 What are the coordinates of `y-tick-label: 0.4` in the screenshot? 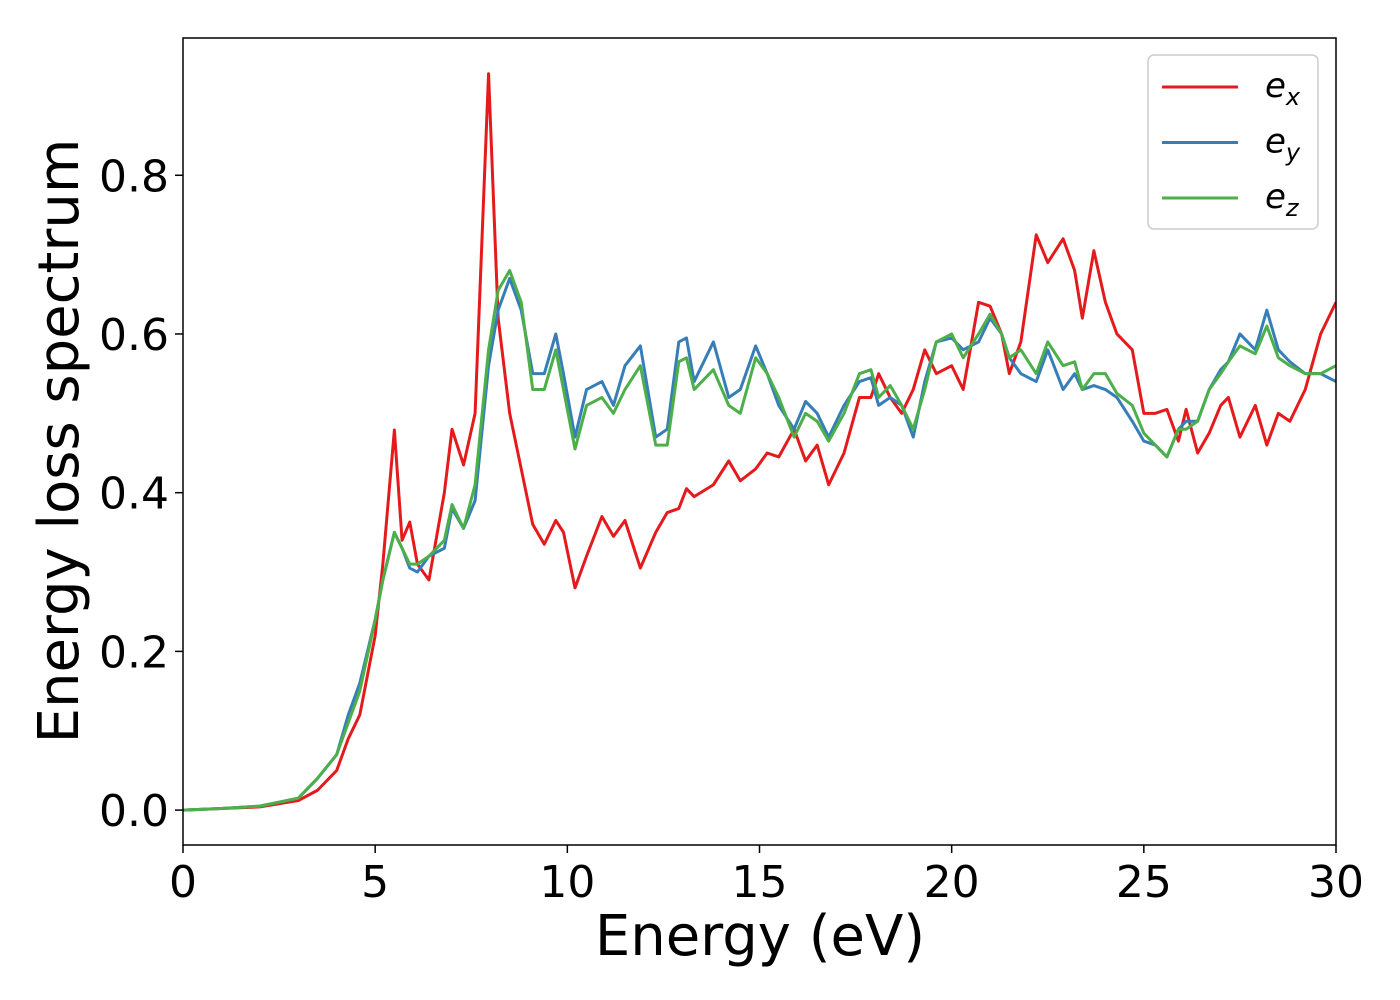 It's located at (134, 494).